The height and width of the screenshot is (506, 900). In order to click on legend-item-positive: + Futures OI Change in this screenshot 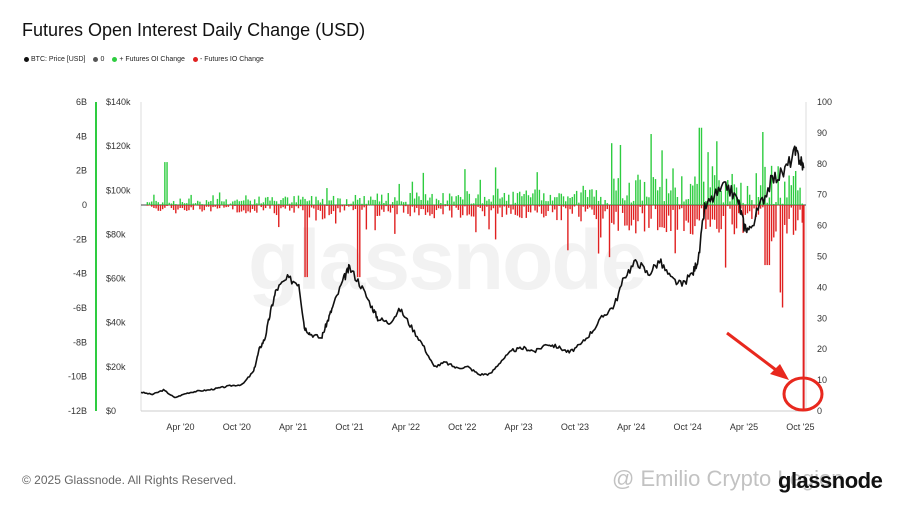, I will do `click(148, 59)`.